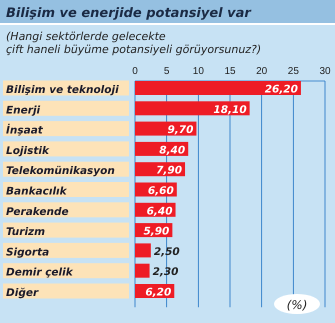  What do you see at coordinates (156, 232) in the screenshot?
I see `data-label: 5,90` at bounding box center [156, 232].